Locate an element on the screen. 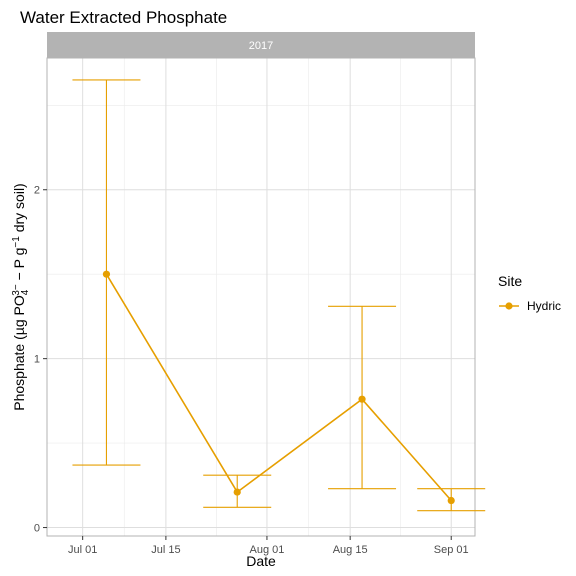 This screenshot has height=576, width=576. legend: Site Hydric is located at coordinates (529, 293).